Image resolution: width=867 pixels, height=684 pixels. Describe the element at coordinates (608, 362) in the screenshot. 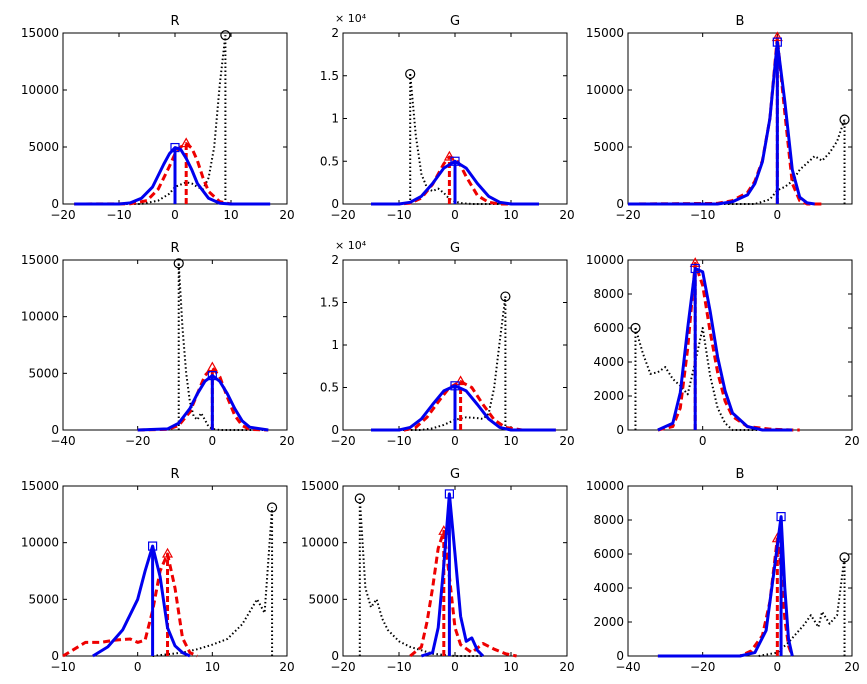

I see `y-tick-label: 4000` at that location.